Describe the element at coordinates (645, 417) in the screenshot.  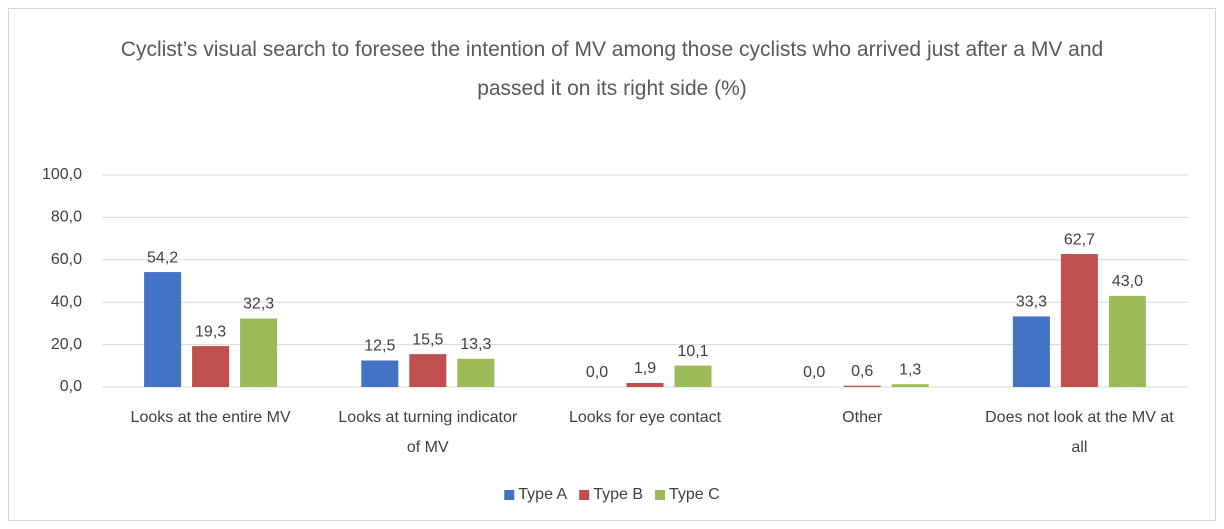
I see `x-tick-label: Looks for eye contact` at that location.